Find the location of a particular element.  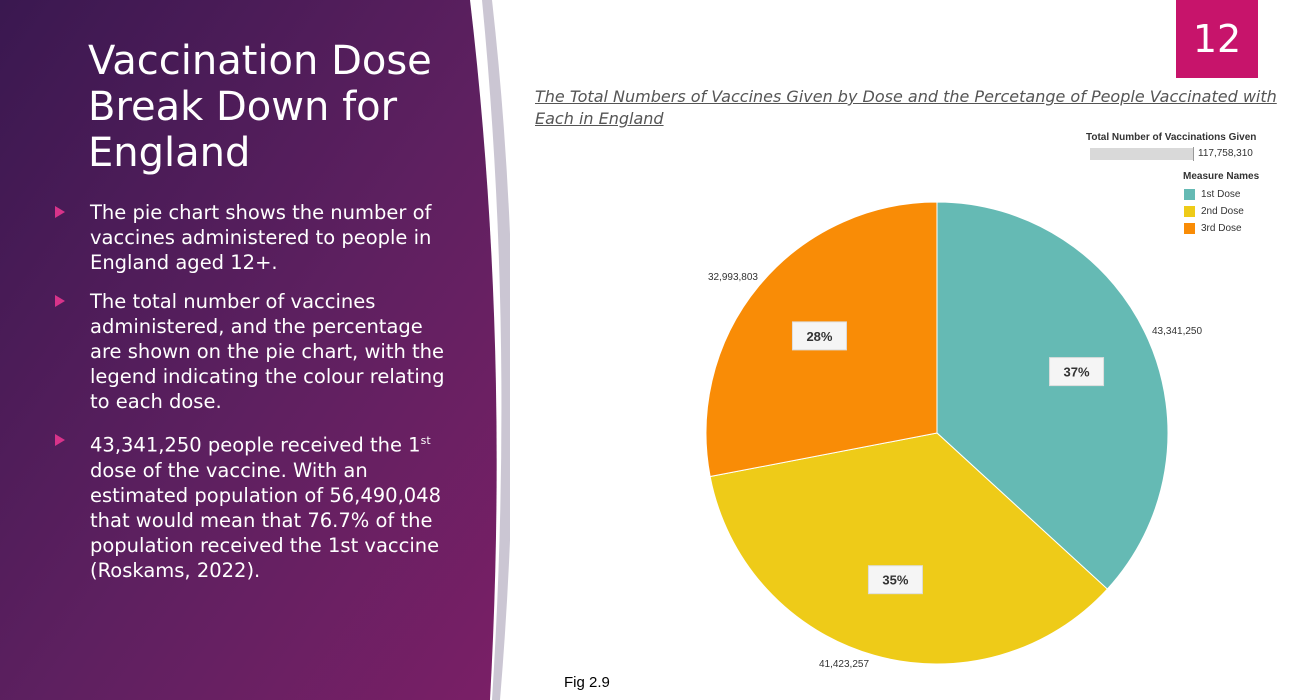

slide-title: Vaccination Dose Break Down for England is located at coordinates (260, 107).